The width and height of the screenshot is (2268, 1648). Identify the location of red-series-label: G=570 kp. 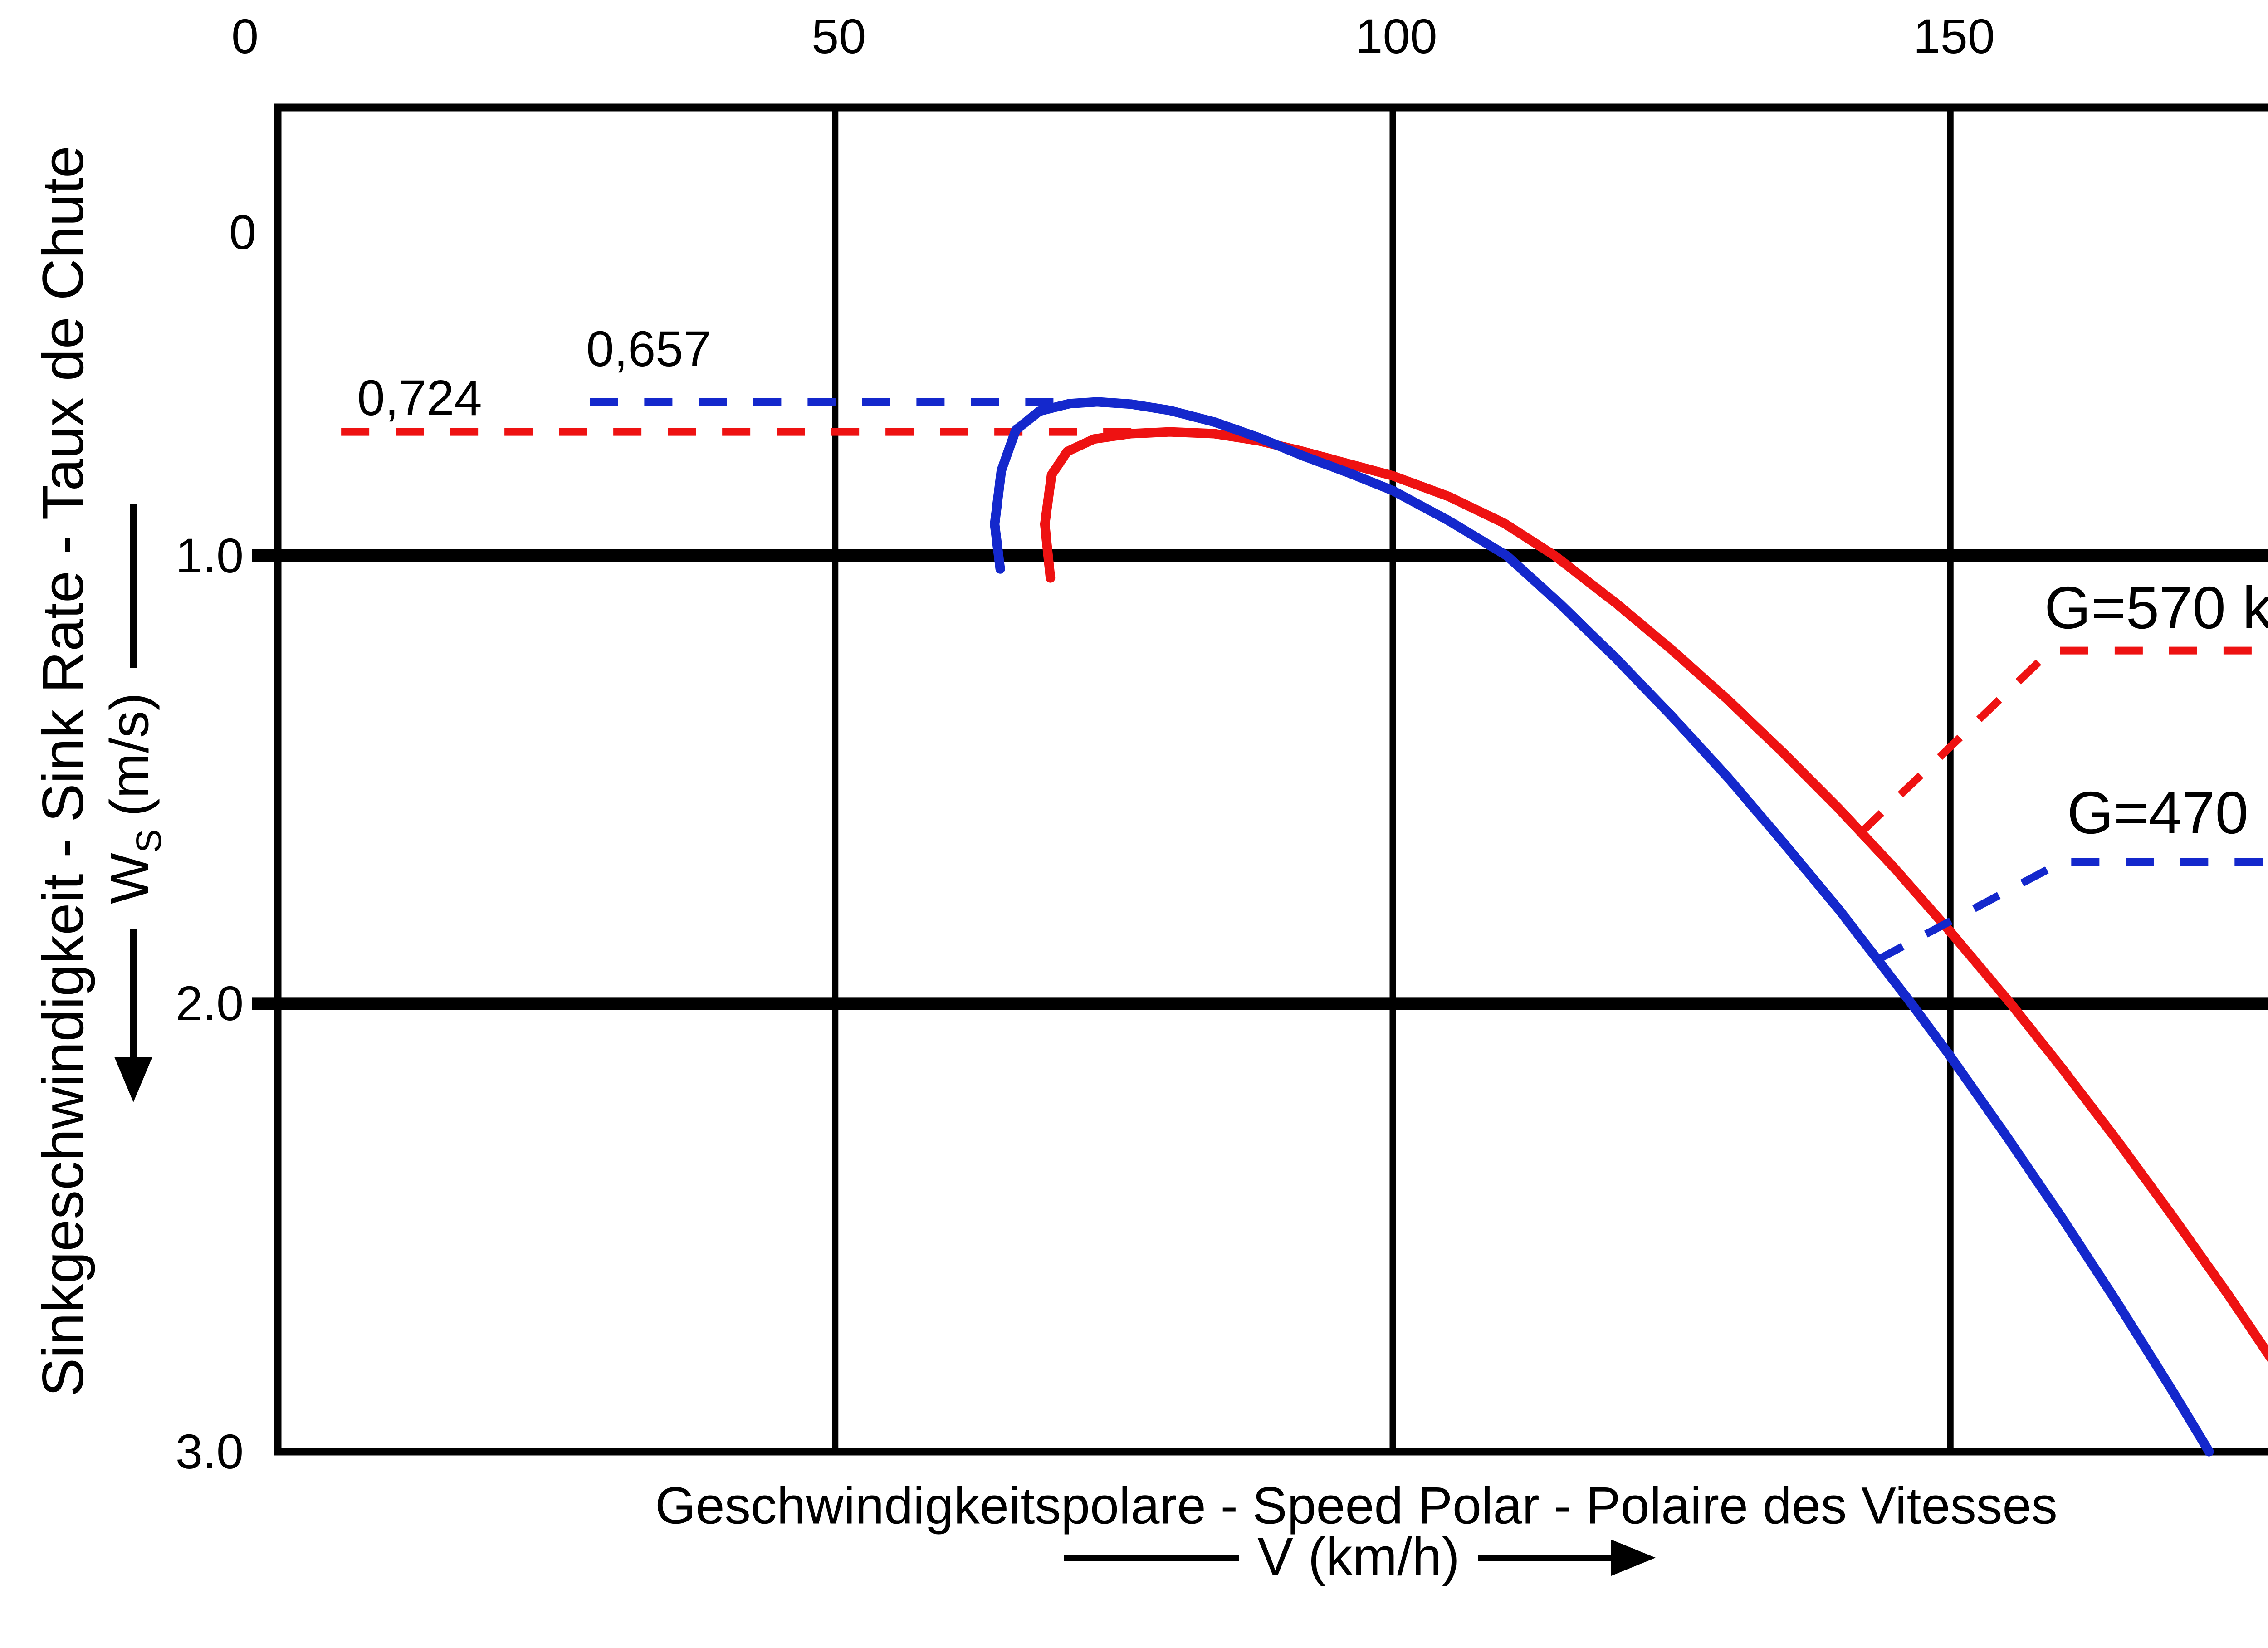
(2156, 607).